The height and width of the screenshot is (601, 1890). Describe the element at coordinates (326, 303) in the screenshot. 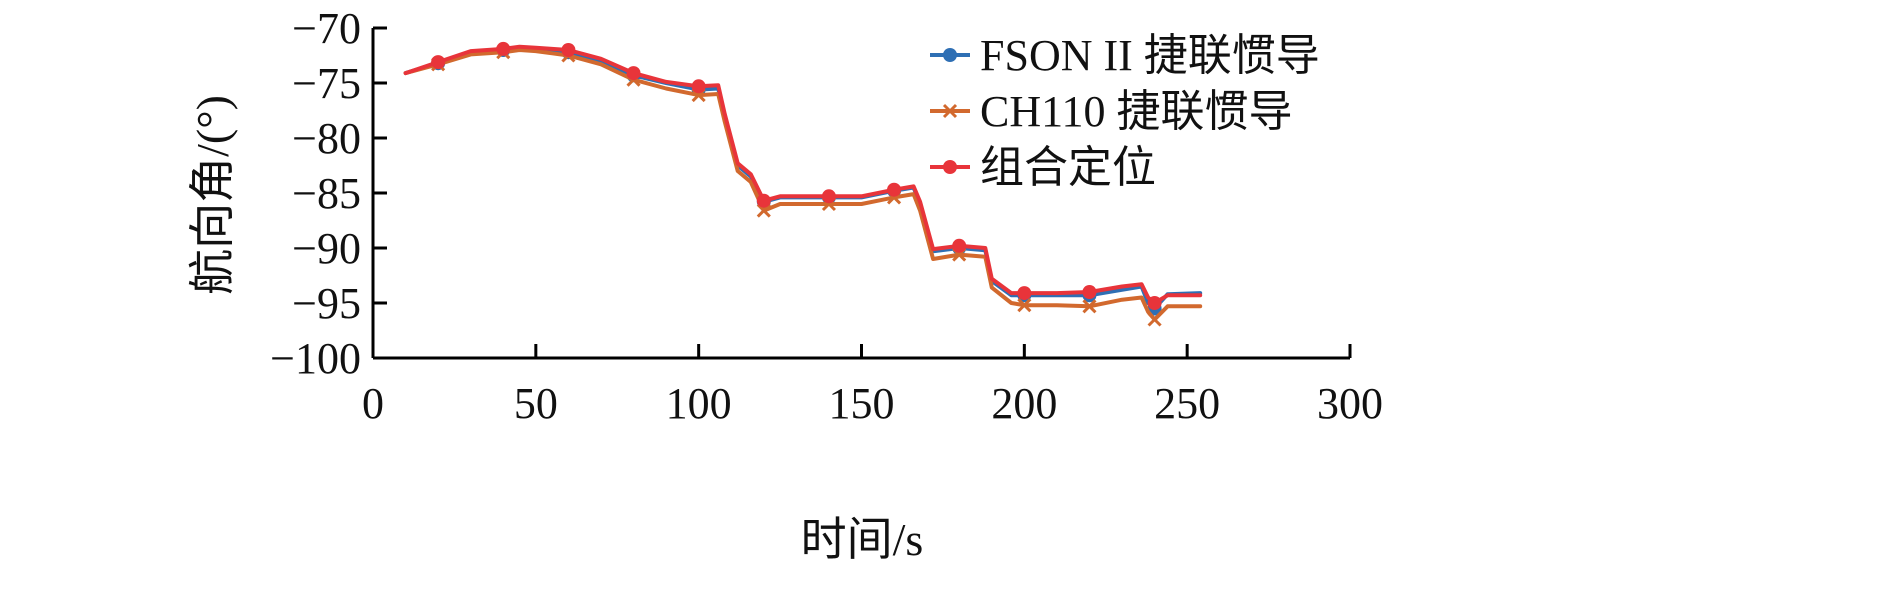

I see `y-tick-label: −95` at that location.